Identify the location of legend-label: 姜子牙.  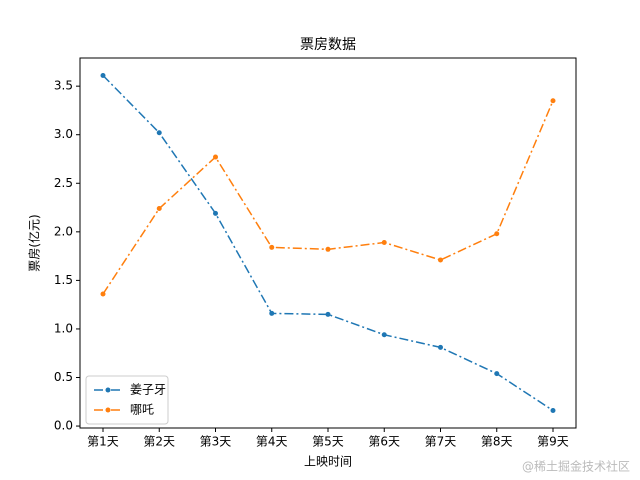
(148, 390).